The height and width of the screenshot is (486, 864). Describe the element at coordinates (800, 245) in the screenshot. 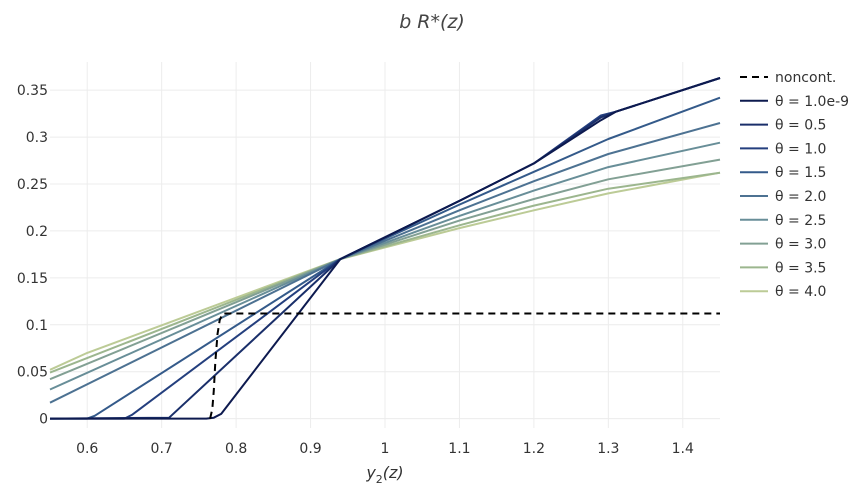

I see `legend-label: θ = 3.0` at that location.